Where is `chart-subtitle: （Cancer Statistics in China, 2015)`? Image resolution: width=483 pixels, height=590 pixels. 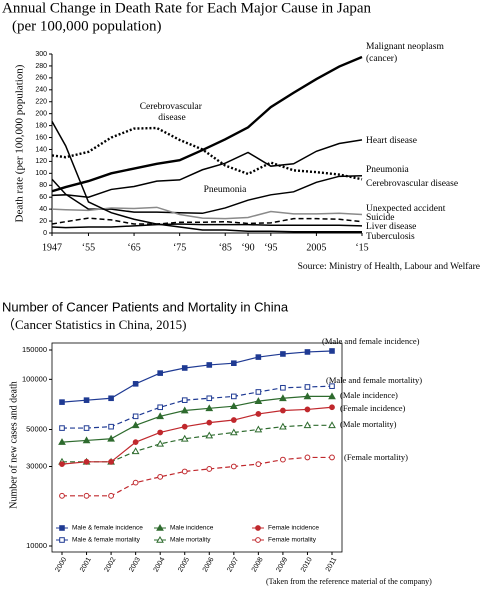 chart-subtitle: （Cancer Statistics in China, 2015) is located at coordinates (94, 324).